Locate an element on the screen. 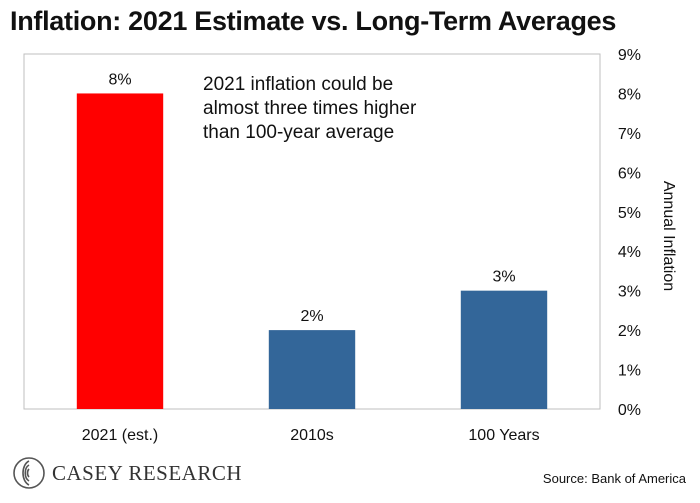 Image resolution: width=700 pixels, height=503 pixels. y-axis-ticks: 0% 1% 2% 3% 4% 5% 6% 7% 8% 9% is located at coordinates (629, 233).